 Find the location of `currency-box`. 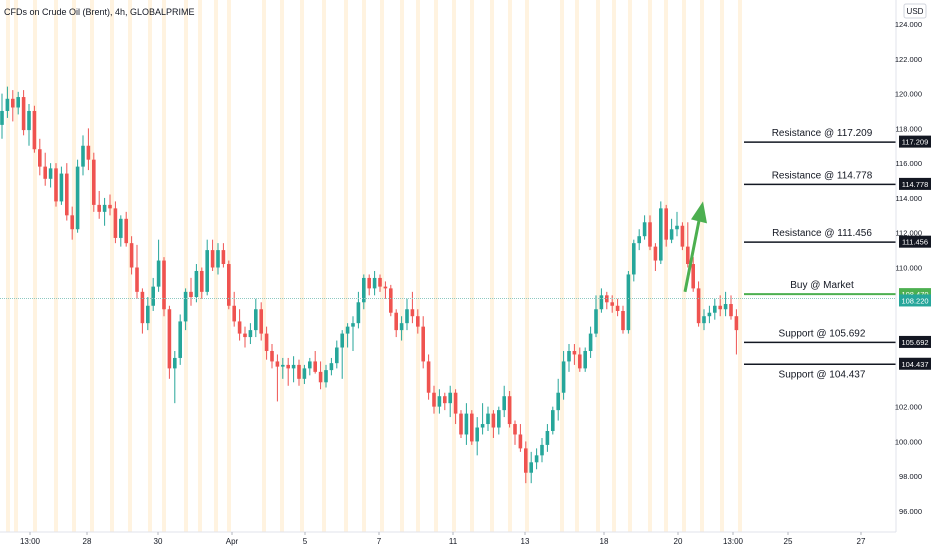

currency-box is located at coordinates (915, 11).